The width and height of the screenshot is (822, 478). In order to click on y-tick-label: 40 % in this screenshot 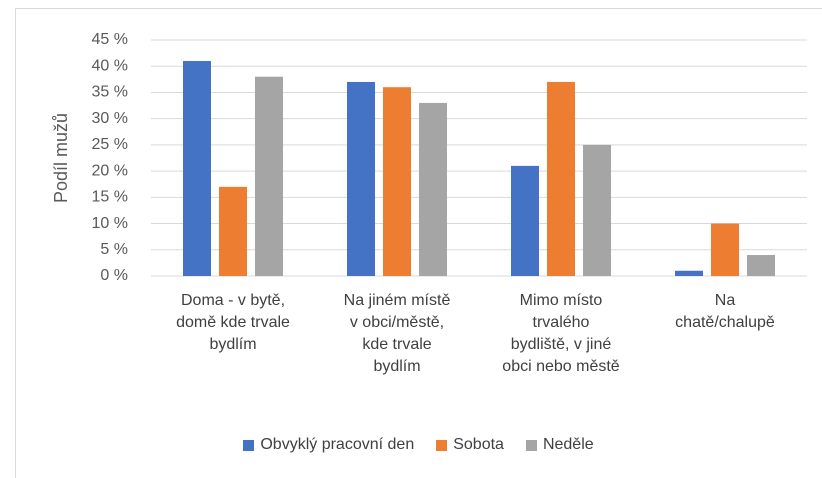, I will do `click(110, 65)`.